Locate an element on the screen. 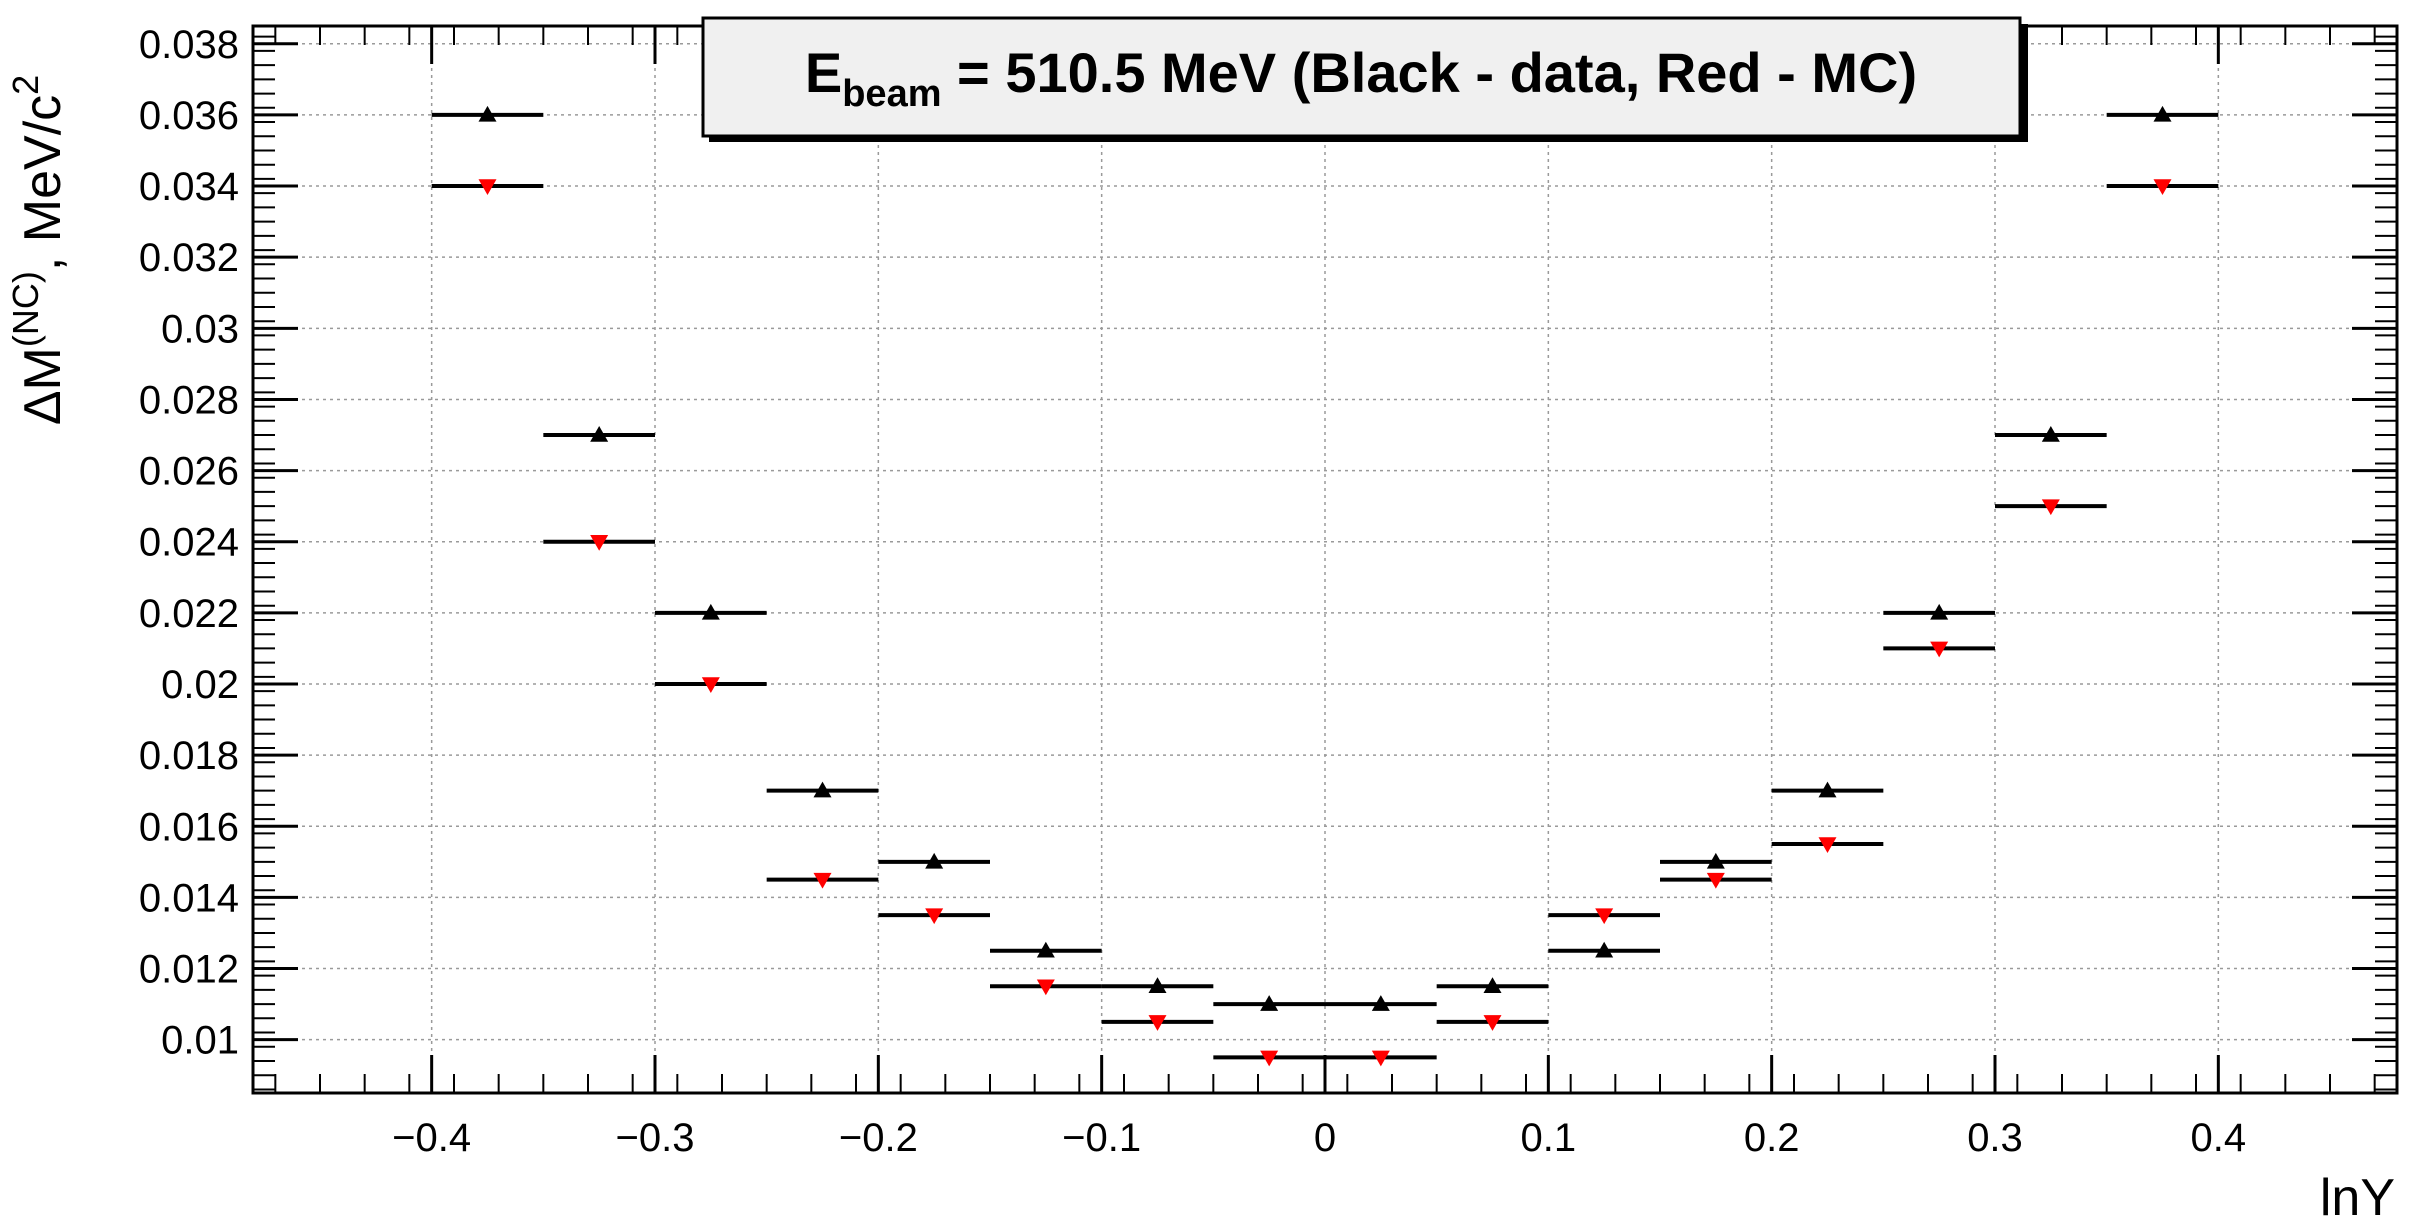 The height and width of the screenshot is (1221, 2412). x-tick-label: −0.3 is located at coordinates (655, 1138).